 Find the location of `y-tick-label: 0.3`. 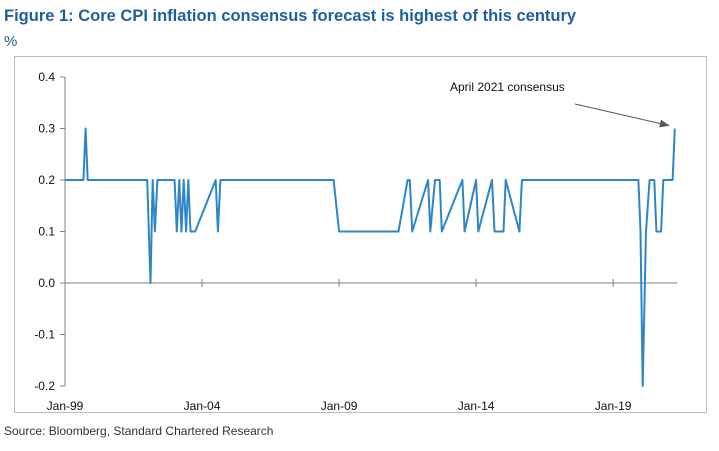

y-tick-label: 0.3 is located at coordinates (46, 129).